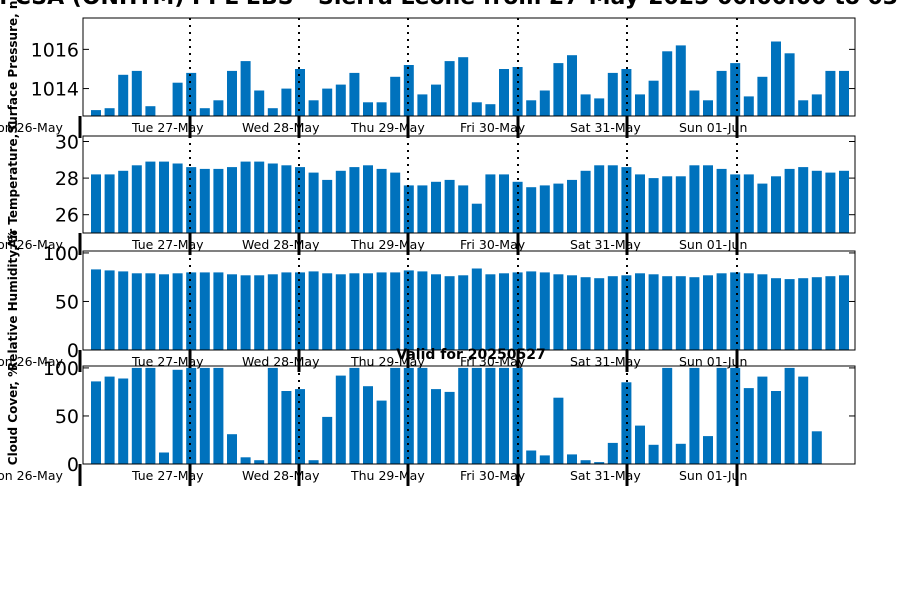 The height and width of the screenshot is (600, 900). What do you see at coordinates (281, 361) in the screenshot?
I see `panel3-day-label: Wed 28-May` at bounding box center [281, 361].